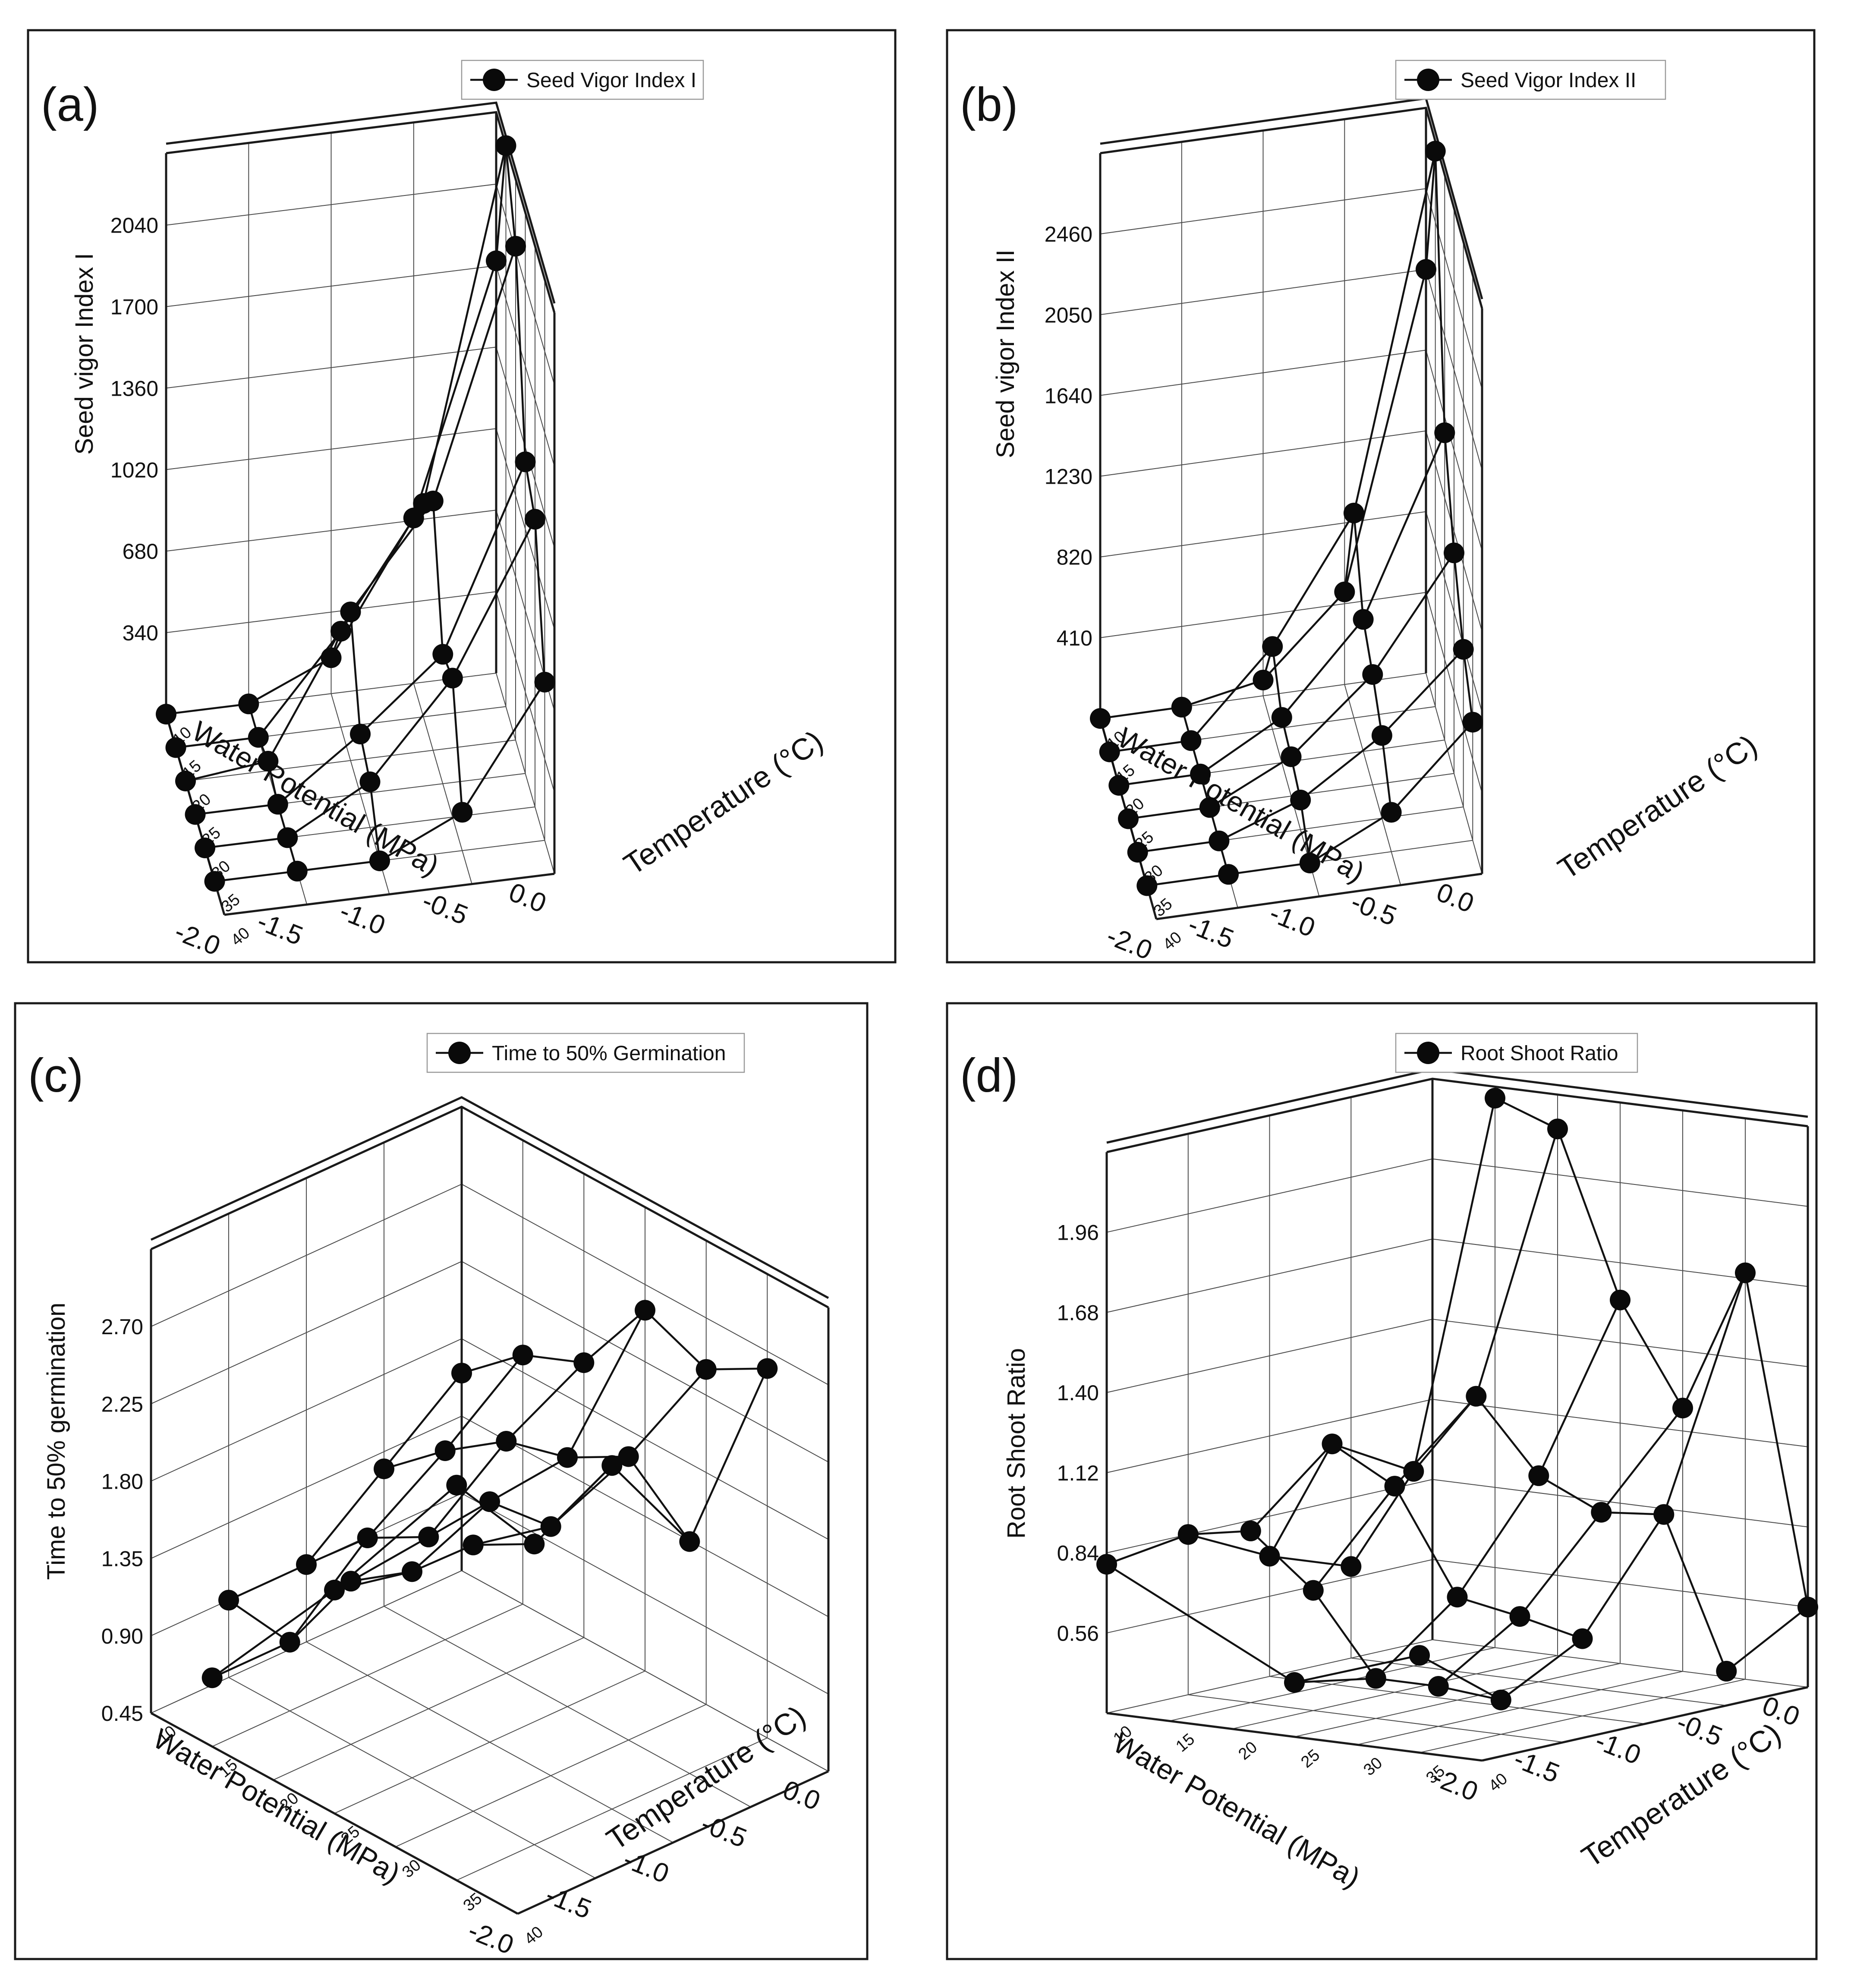 Image resolution: width=1876 pixels, height=1975 pixels. What do you see at coordinates (70, 104) in the screenshot?
I see `panel-label: (a)` at bounding box center [70, 104].